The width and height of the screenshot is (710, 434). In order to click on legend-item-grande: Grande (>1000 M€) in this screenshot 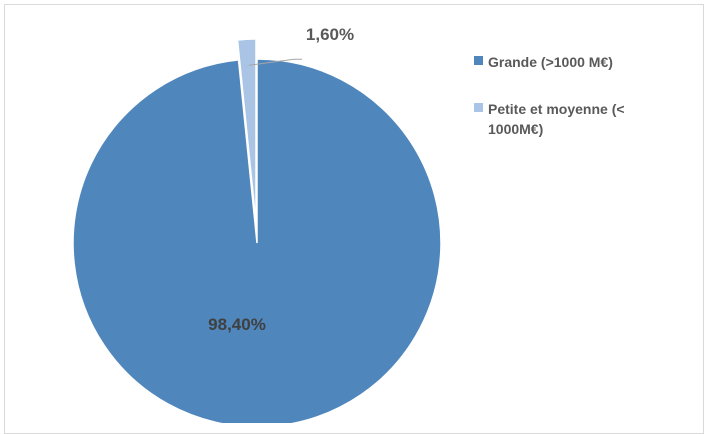, I will do `click(574, 62)`.